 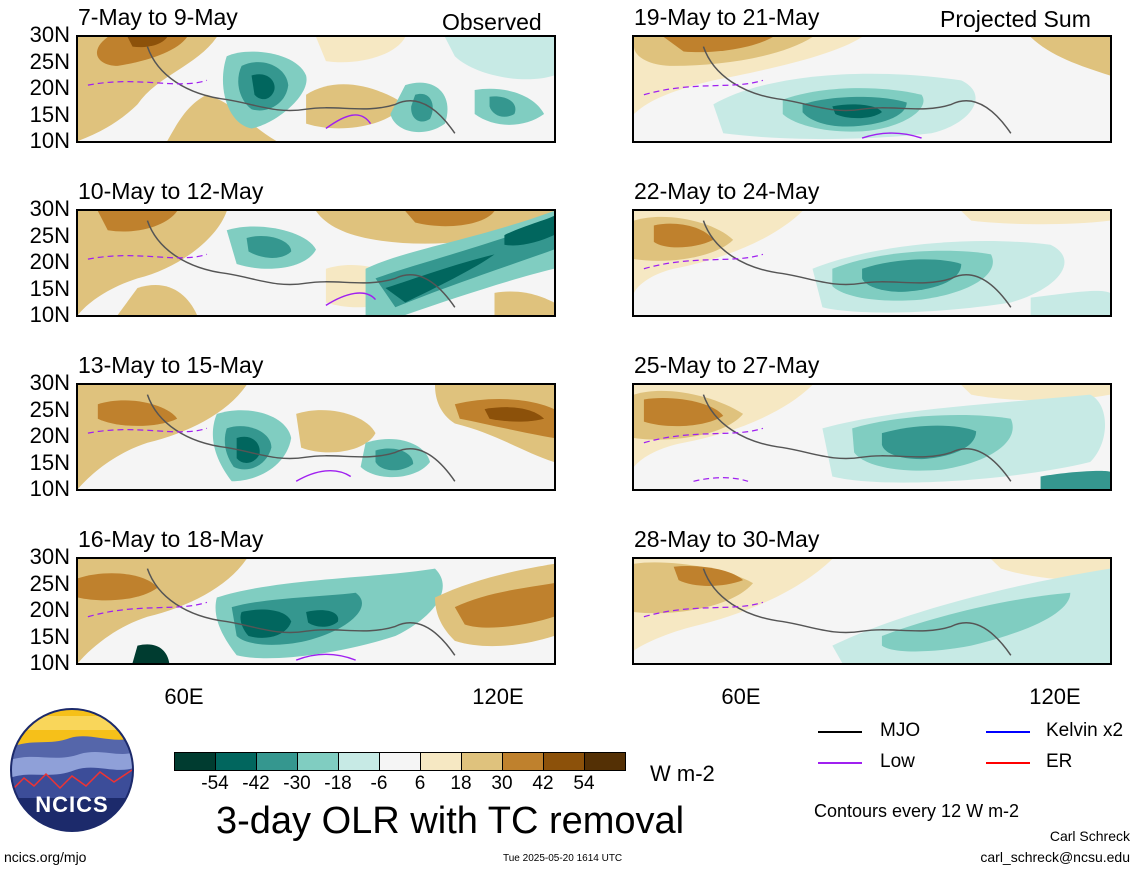 I want to click on legend-kelvin-line, so click(x=1008, y=732).